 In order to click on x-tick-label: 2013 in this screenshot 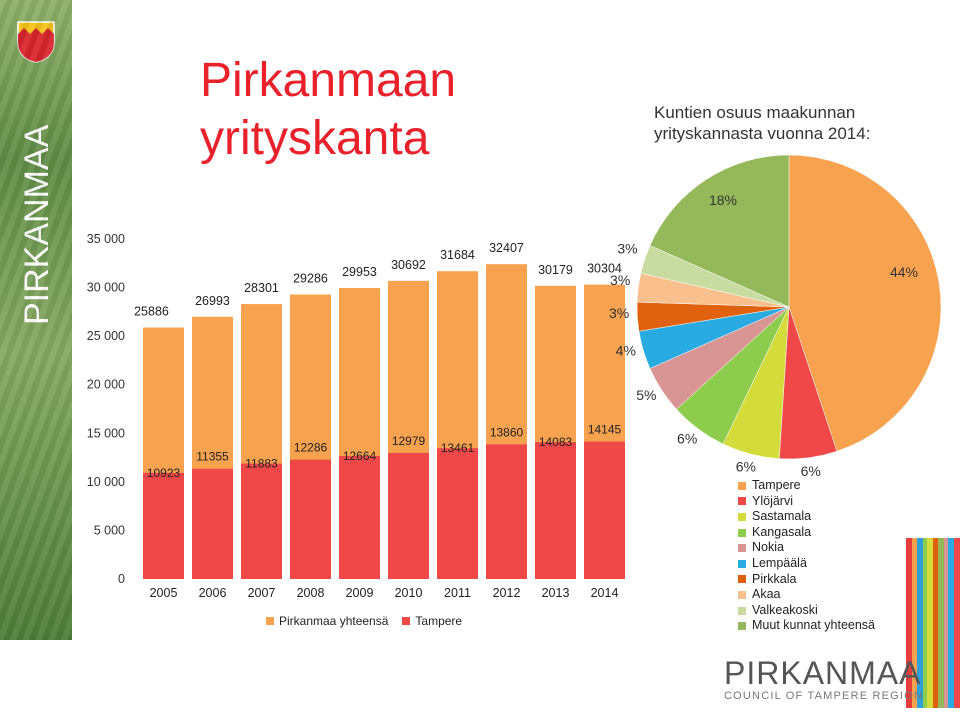, I will do `click(556, 593)`.